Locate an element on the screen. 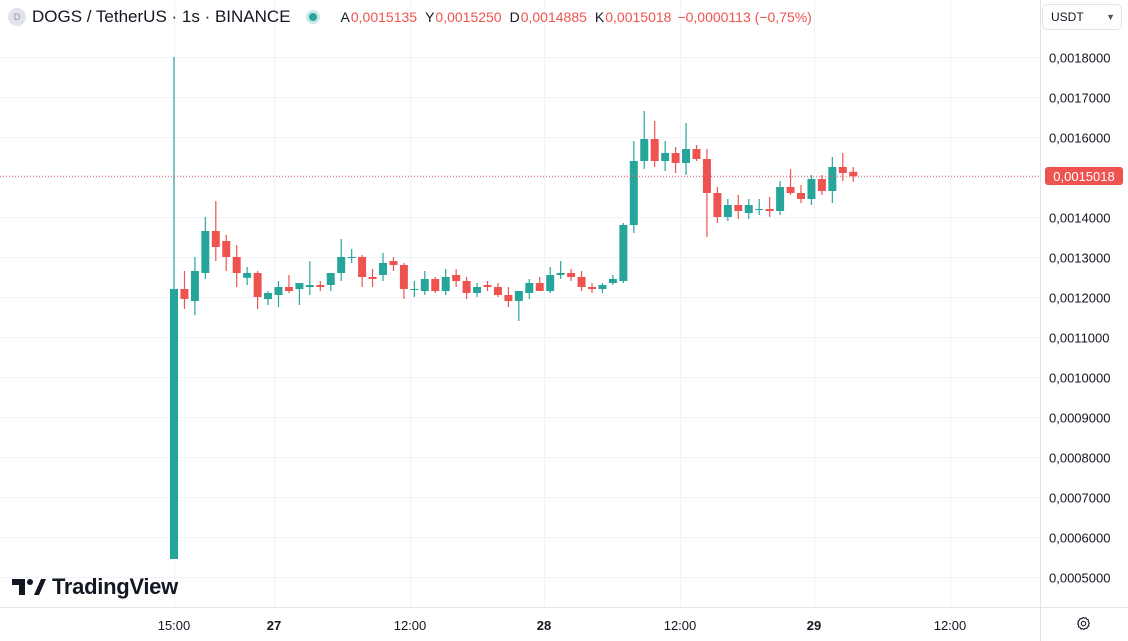 The height and width of the screenshot is (641, 1128). tradingview-logo: TradingView is located at coordinates (95, 587).